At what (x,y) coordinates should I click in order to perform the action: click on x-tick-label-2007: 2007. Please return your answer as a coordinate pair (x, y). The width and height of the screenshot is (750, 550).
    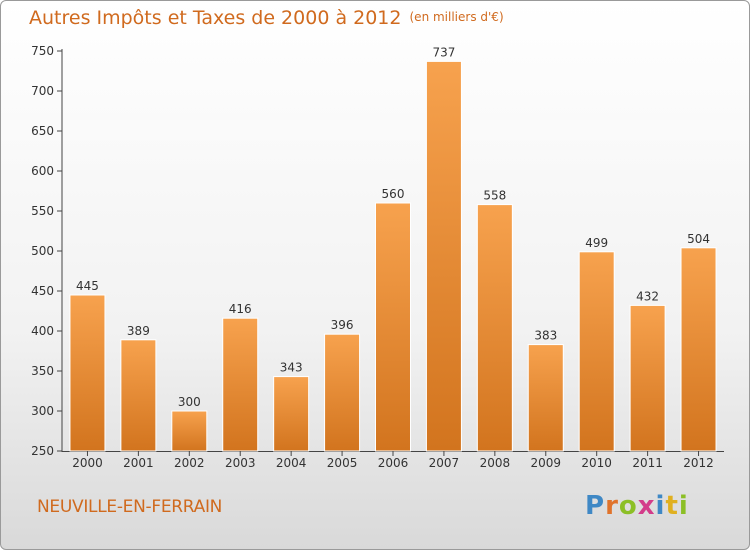
    Looking at the image, I should click on (444, 463).